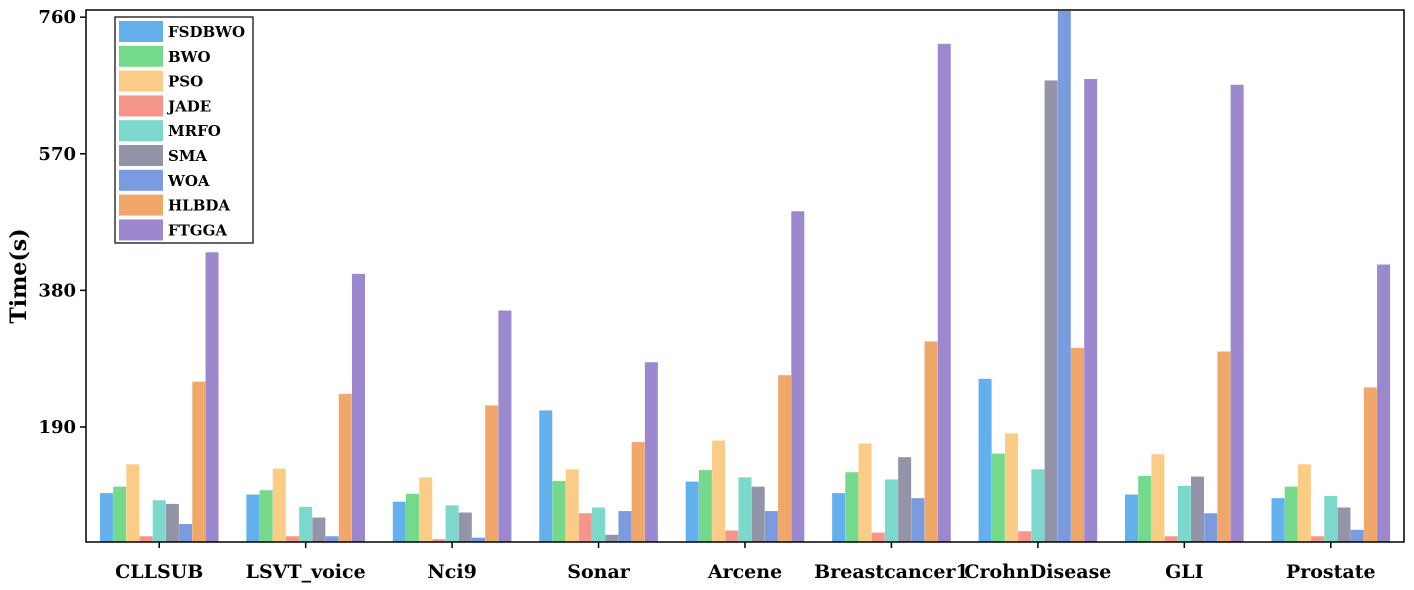 This screenshot has height=590, width=1414. What do you see at coordinates (918, 520) in the screenshot?
I see `bar-woa-breastcancer1` at bounding box center [918, 520].